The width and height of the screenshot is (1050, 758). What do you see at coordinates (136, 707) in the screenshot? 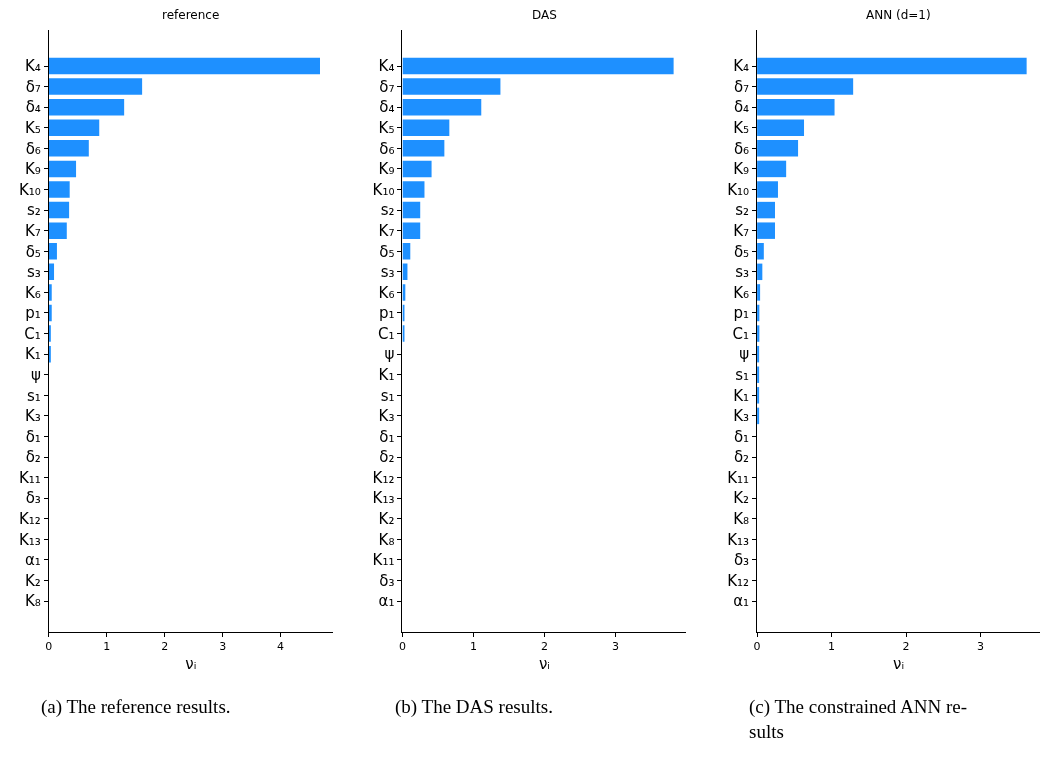
I see `text: (a) The reference results.` at bounding box center [136, 707].